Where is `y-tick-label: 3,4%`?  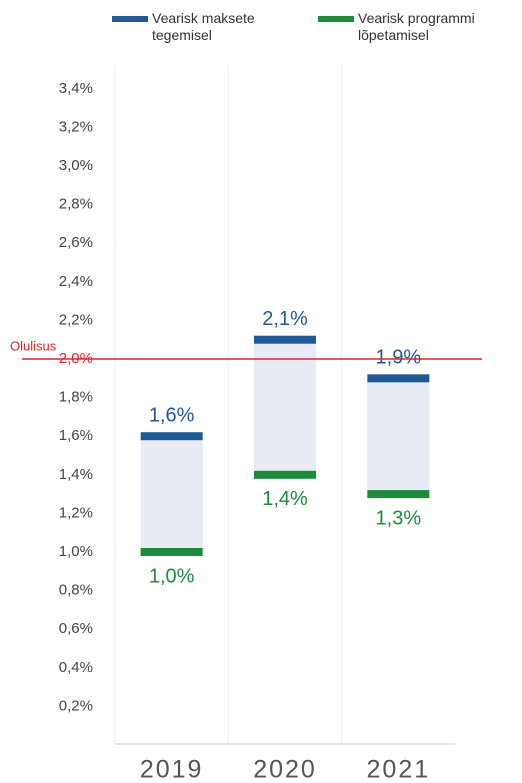
y-tick-label: 3,4% is located at coordinates (76, 88).